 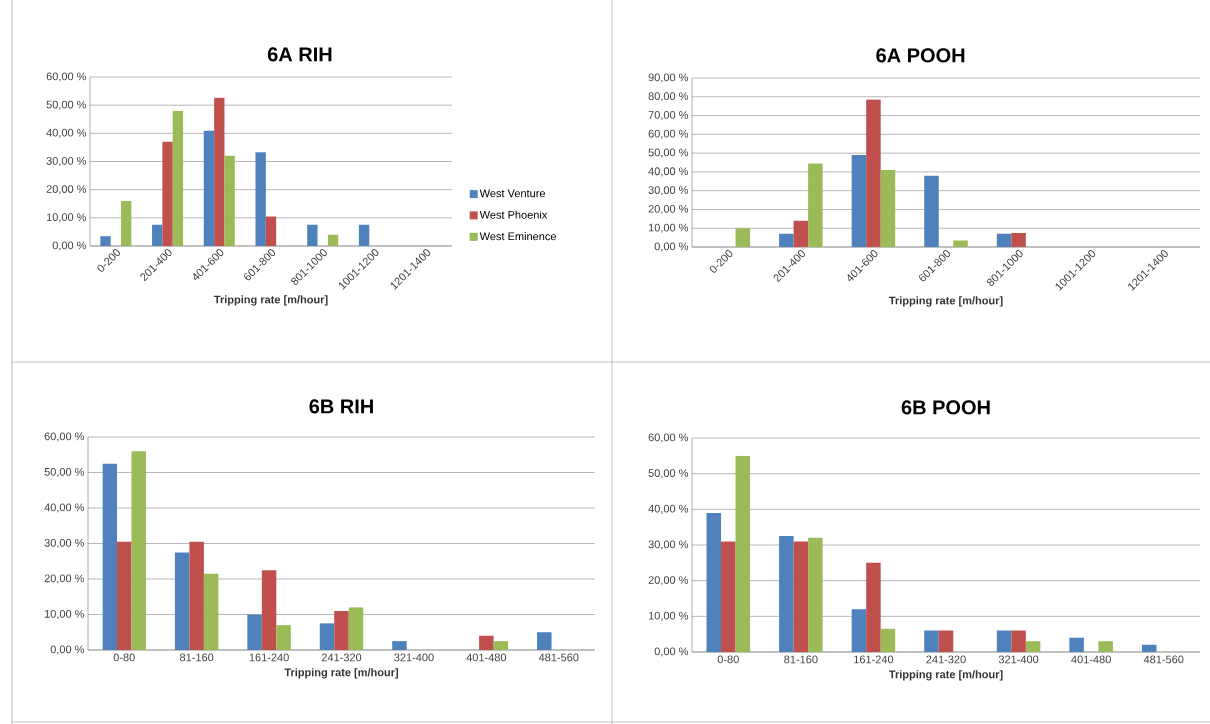 What do you see at coordinates (920, 55) in the screenshot?
I see `chart-title: 6A POOH` at bounding box center [920, 55].